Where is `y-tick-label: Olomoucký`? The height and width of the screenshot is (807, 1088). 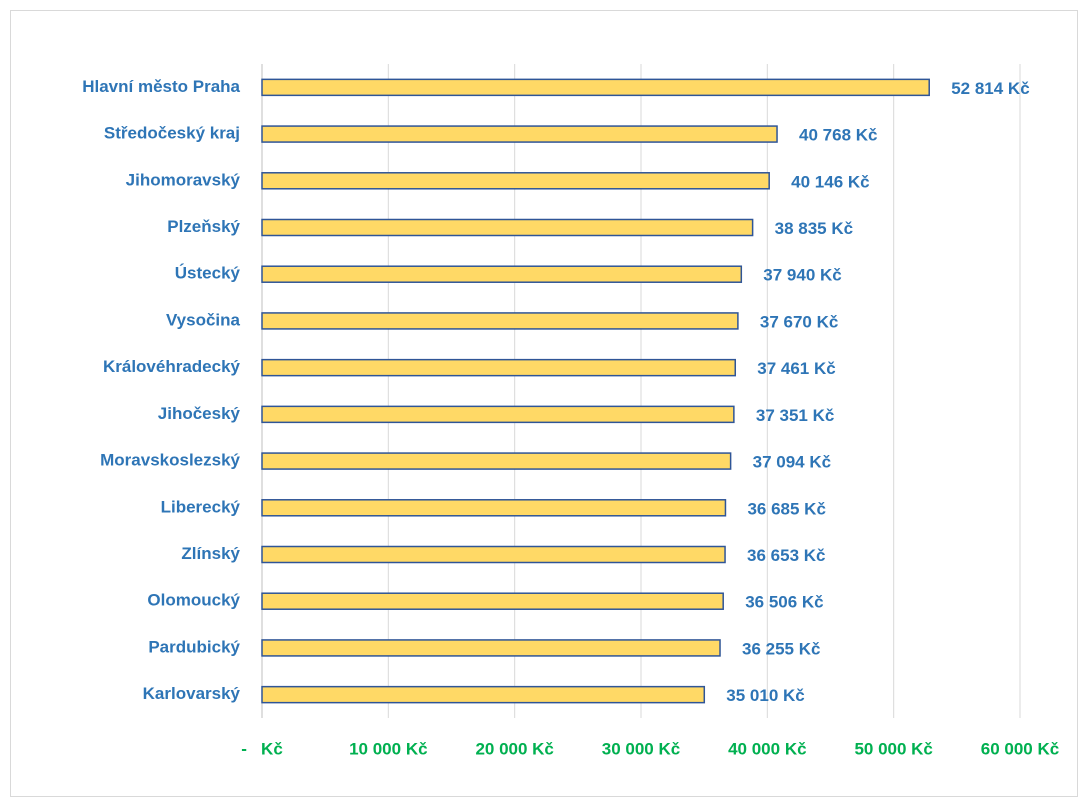 y-tick-label: Olomoucký is located at coordinates (193, 600).